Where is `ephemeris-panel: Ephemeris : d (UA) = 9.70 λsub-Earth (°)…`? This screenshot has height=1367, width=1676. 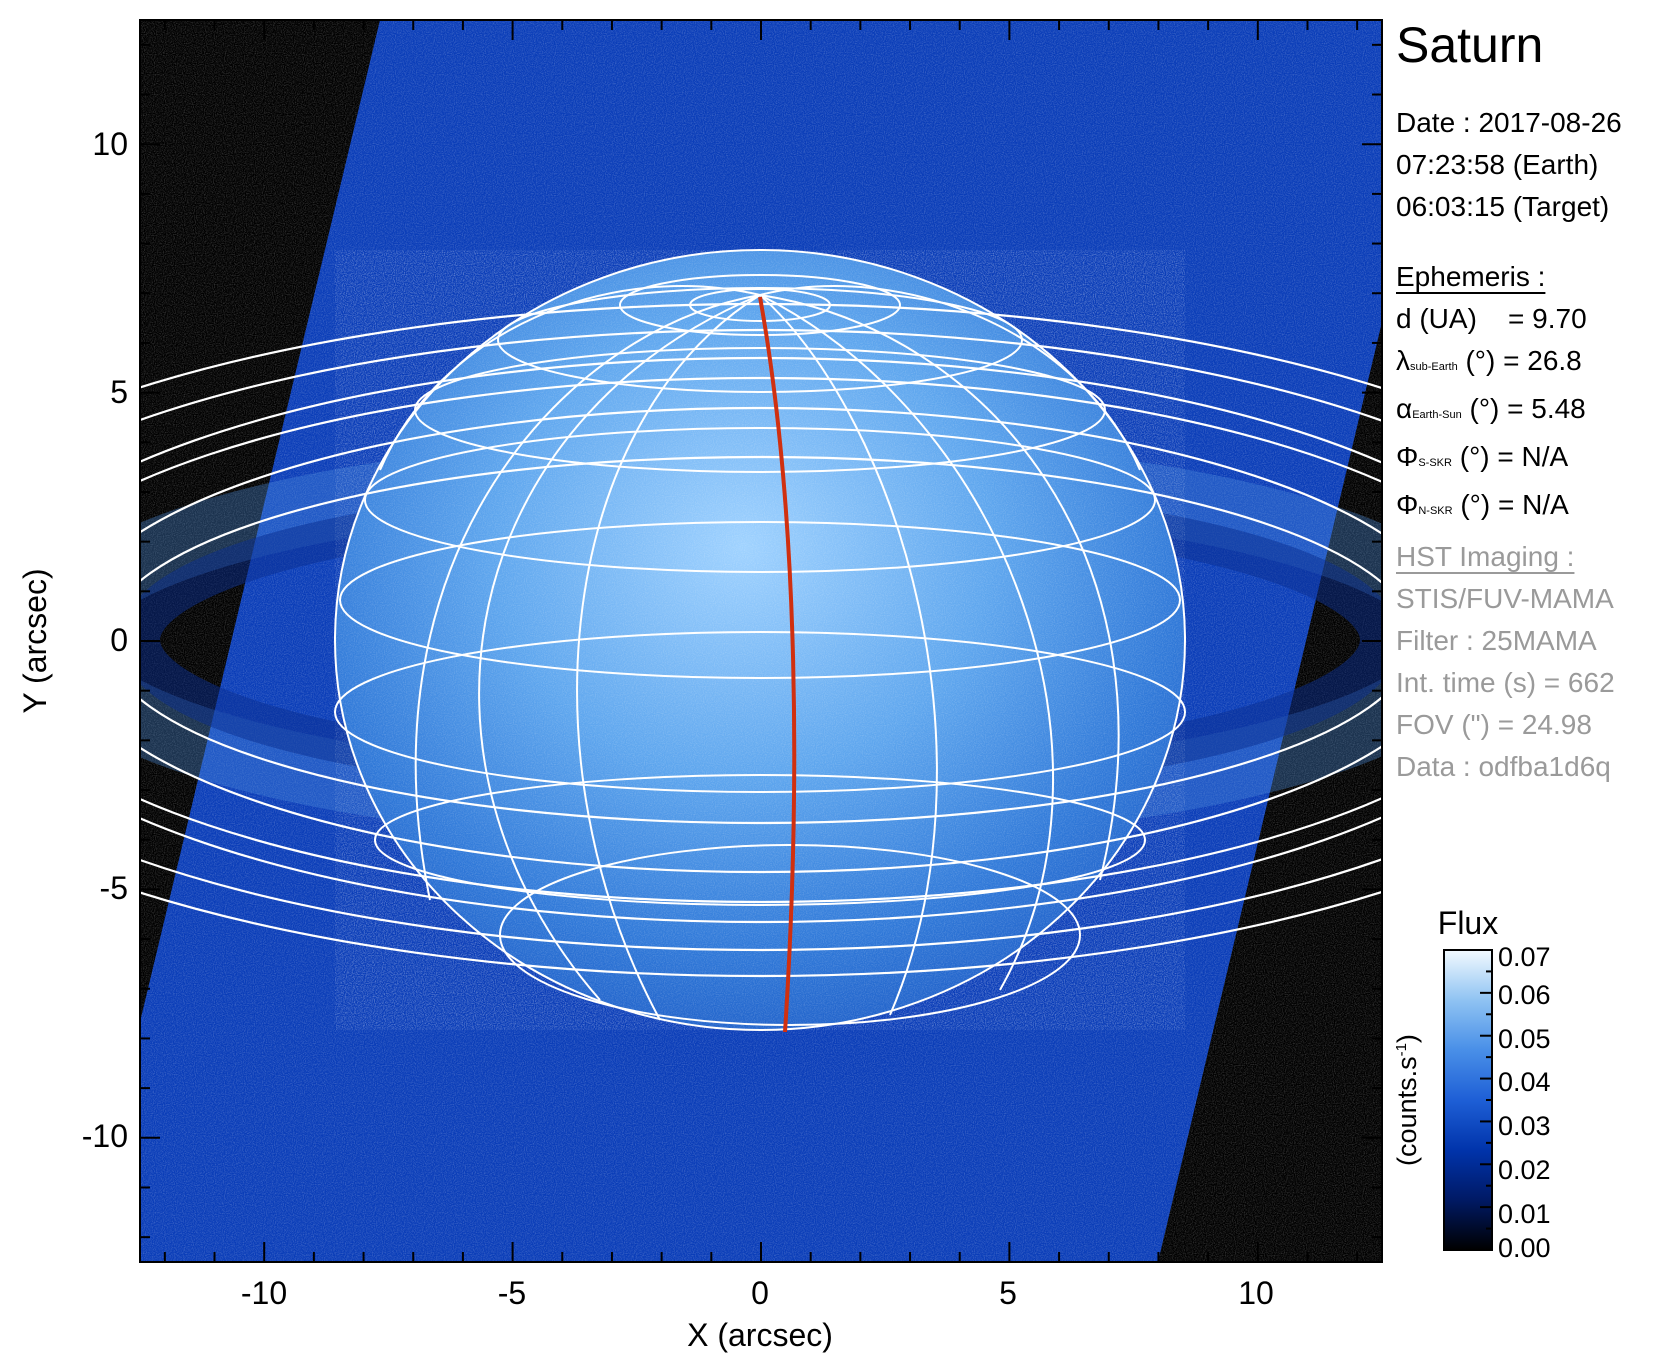
ephemeris-panel: Ephemeris : d (UA) = 9.70 λsub-Earth (°)… is located at coordinates (1491, 394).